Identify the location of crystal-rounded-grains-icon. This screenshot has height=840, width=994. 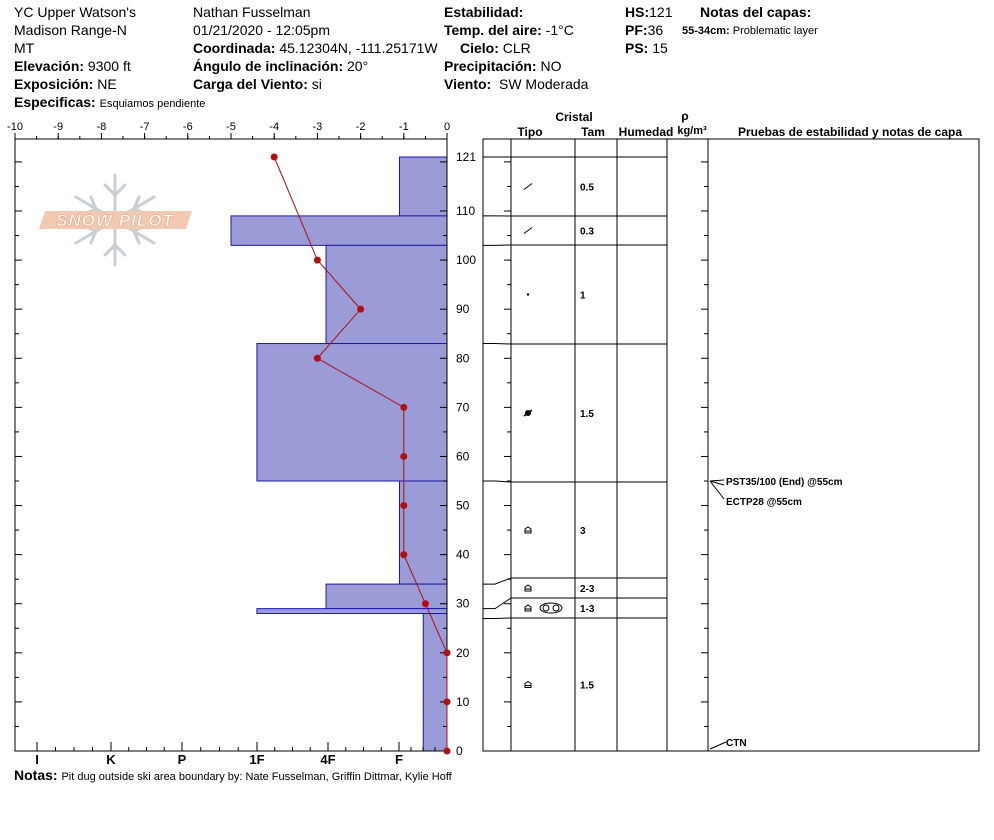
(528, 294).